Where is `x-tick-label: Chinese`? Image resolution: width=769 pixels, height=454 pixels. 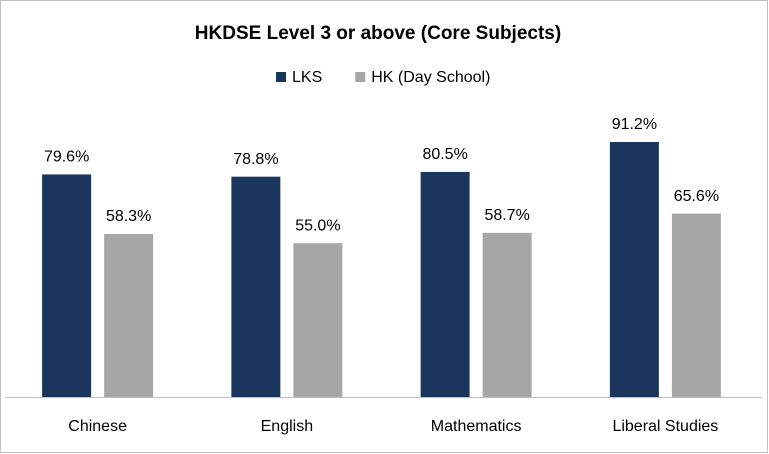 x-tick-label: Chinese is located at coordinates (97, 426).